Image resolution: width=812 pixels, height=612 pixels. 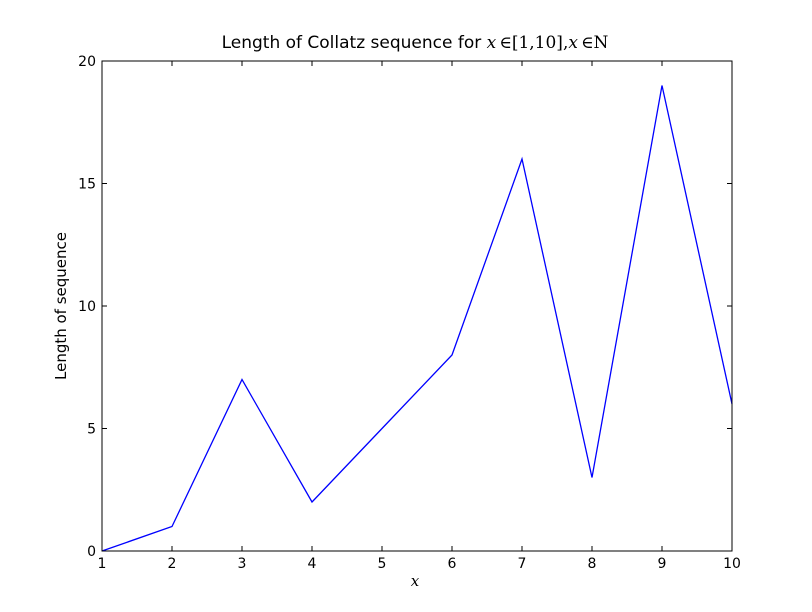 I want to click on y-axis-label: Length of sequence, so click(x=61, y=306).